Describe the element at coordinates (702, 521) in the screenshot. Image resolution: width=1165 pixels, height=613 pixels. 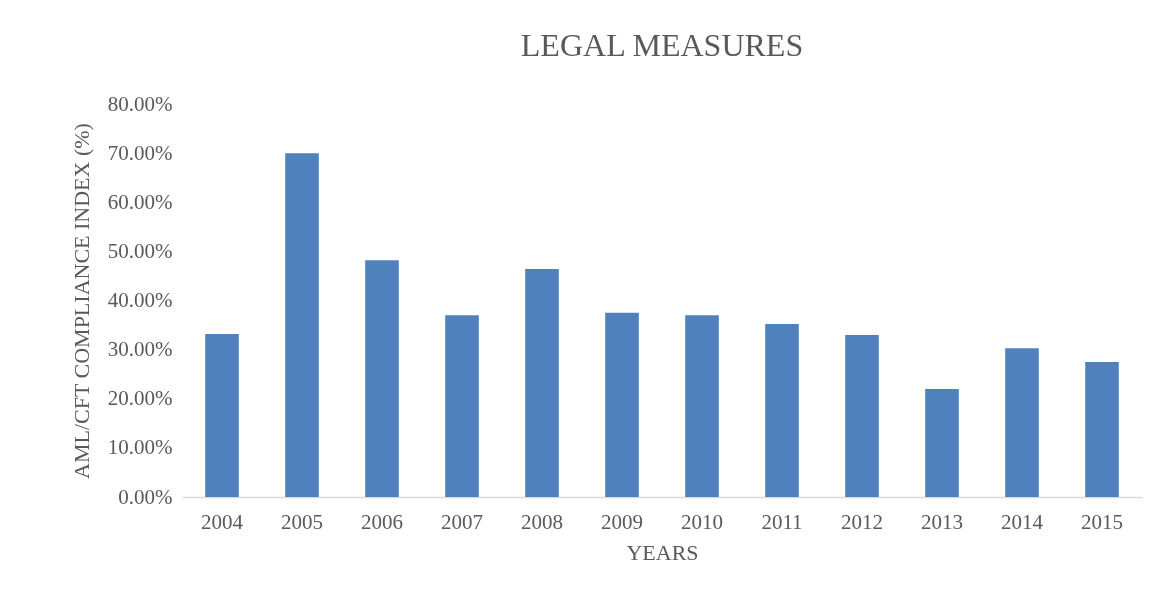
I see `x-tick-label: 2010` at that location.